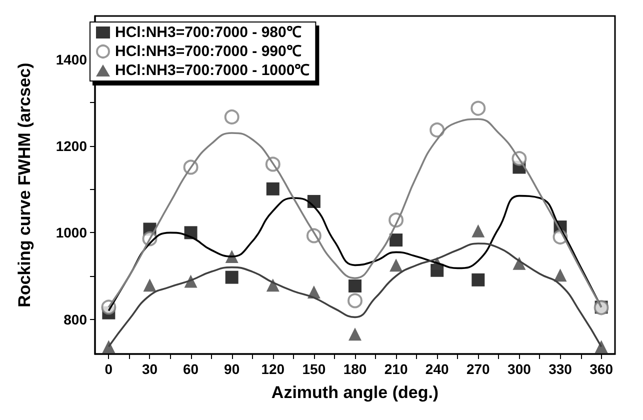 This screenshot has width=643, height=420. I want to click on y-tick-label: 1000, so click(72, 232).